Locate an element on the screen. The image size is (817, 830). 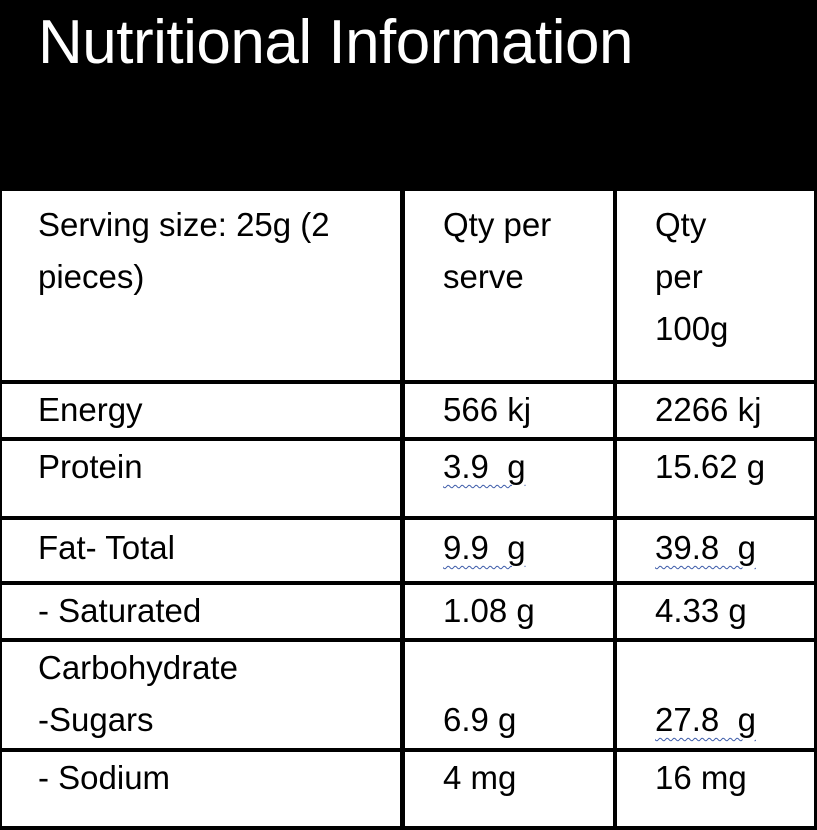
protein-serve: 3.9 g is located at coordinates (484, 466).